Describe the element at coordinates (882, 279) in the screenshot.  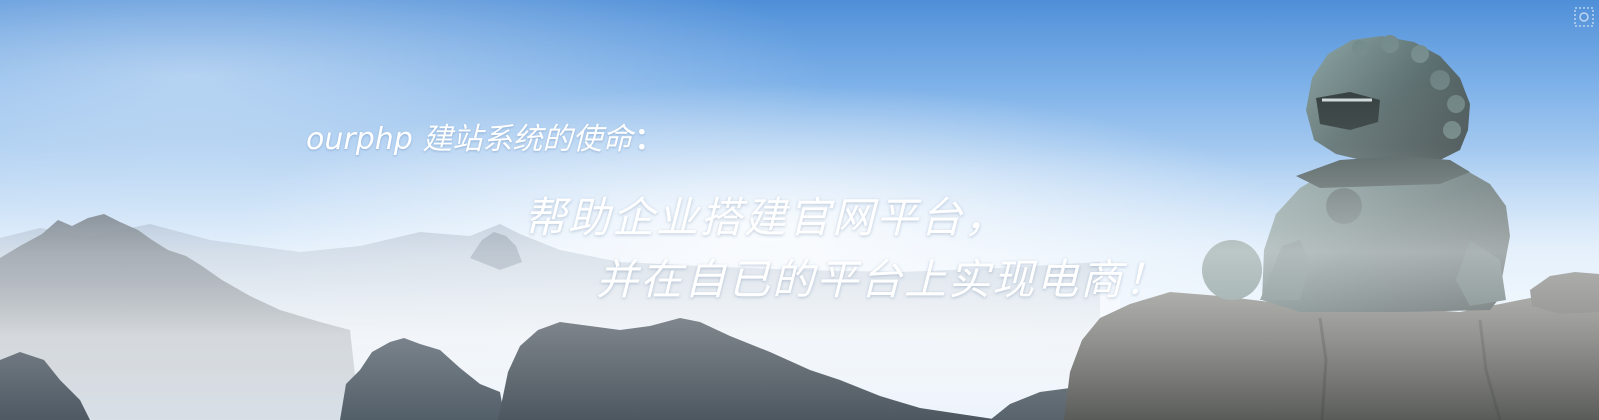
I see `headline-line-2: 并在自已的平台上实现电商！` at that location.